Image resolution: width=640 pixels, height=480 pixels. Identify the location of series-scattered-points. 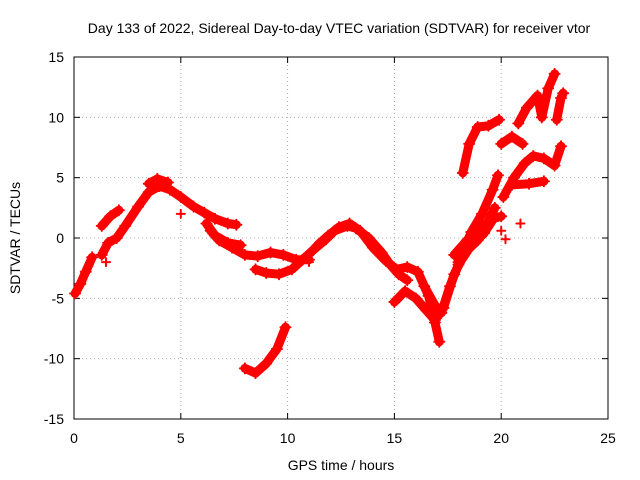
(313, 238).